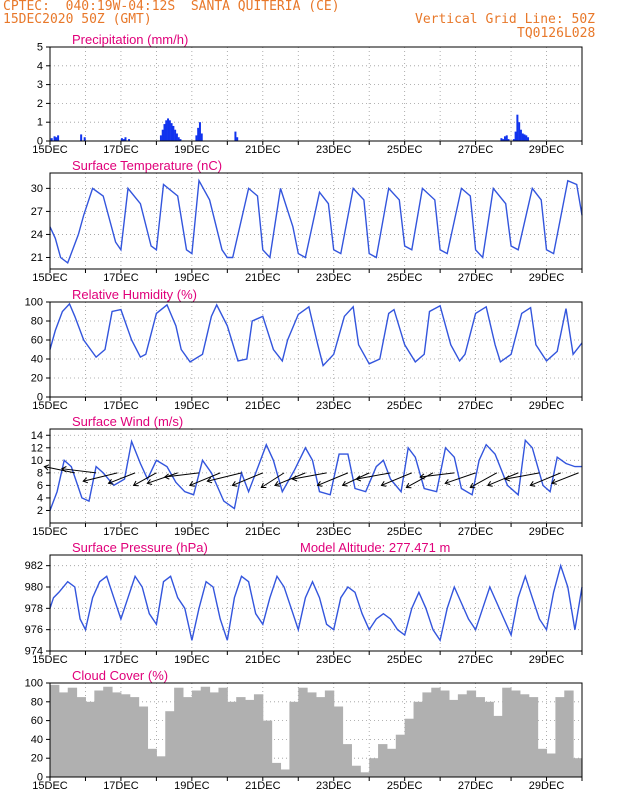 This screenshot has width=618, height=800. Describe the element at coordinates (316, 603) in the screenshot. I see `pres-frame` at that location.